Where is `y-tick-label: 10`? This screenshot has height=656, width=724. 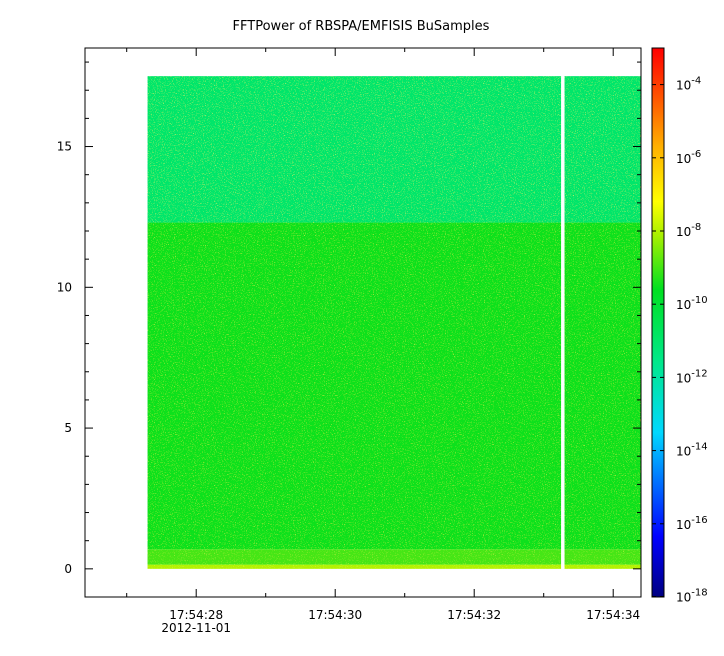 y-tick-label: 10 is located at coordinates (64, 287).